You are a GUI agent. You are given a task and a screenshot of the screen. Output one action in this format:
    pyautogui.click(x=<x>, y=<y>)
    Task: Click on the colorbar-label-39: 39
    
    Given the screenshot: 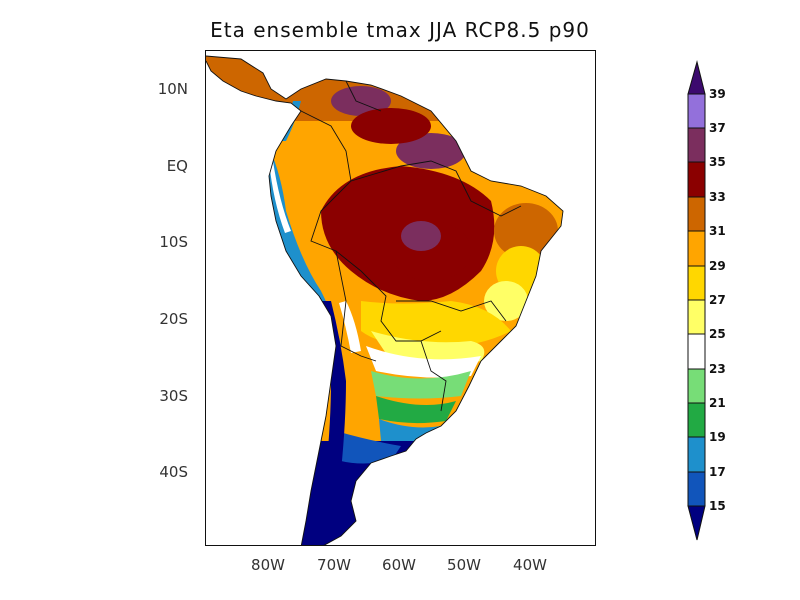 What is the action you would take?
    pyautogui.click(x=717, y=94)
    